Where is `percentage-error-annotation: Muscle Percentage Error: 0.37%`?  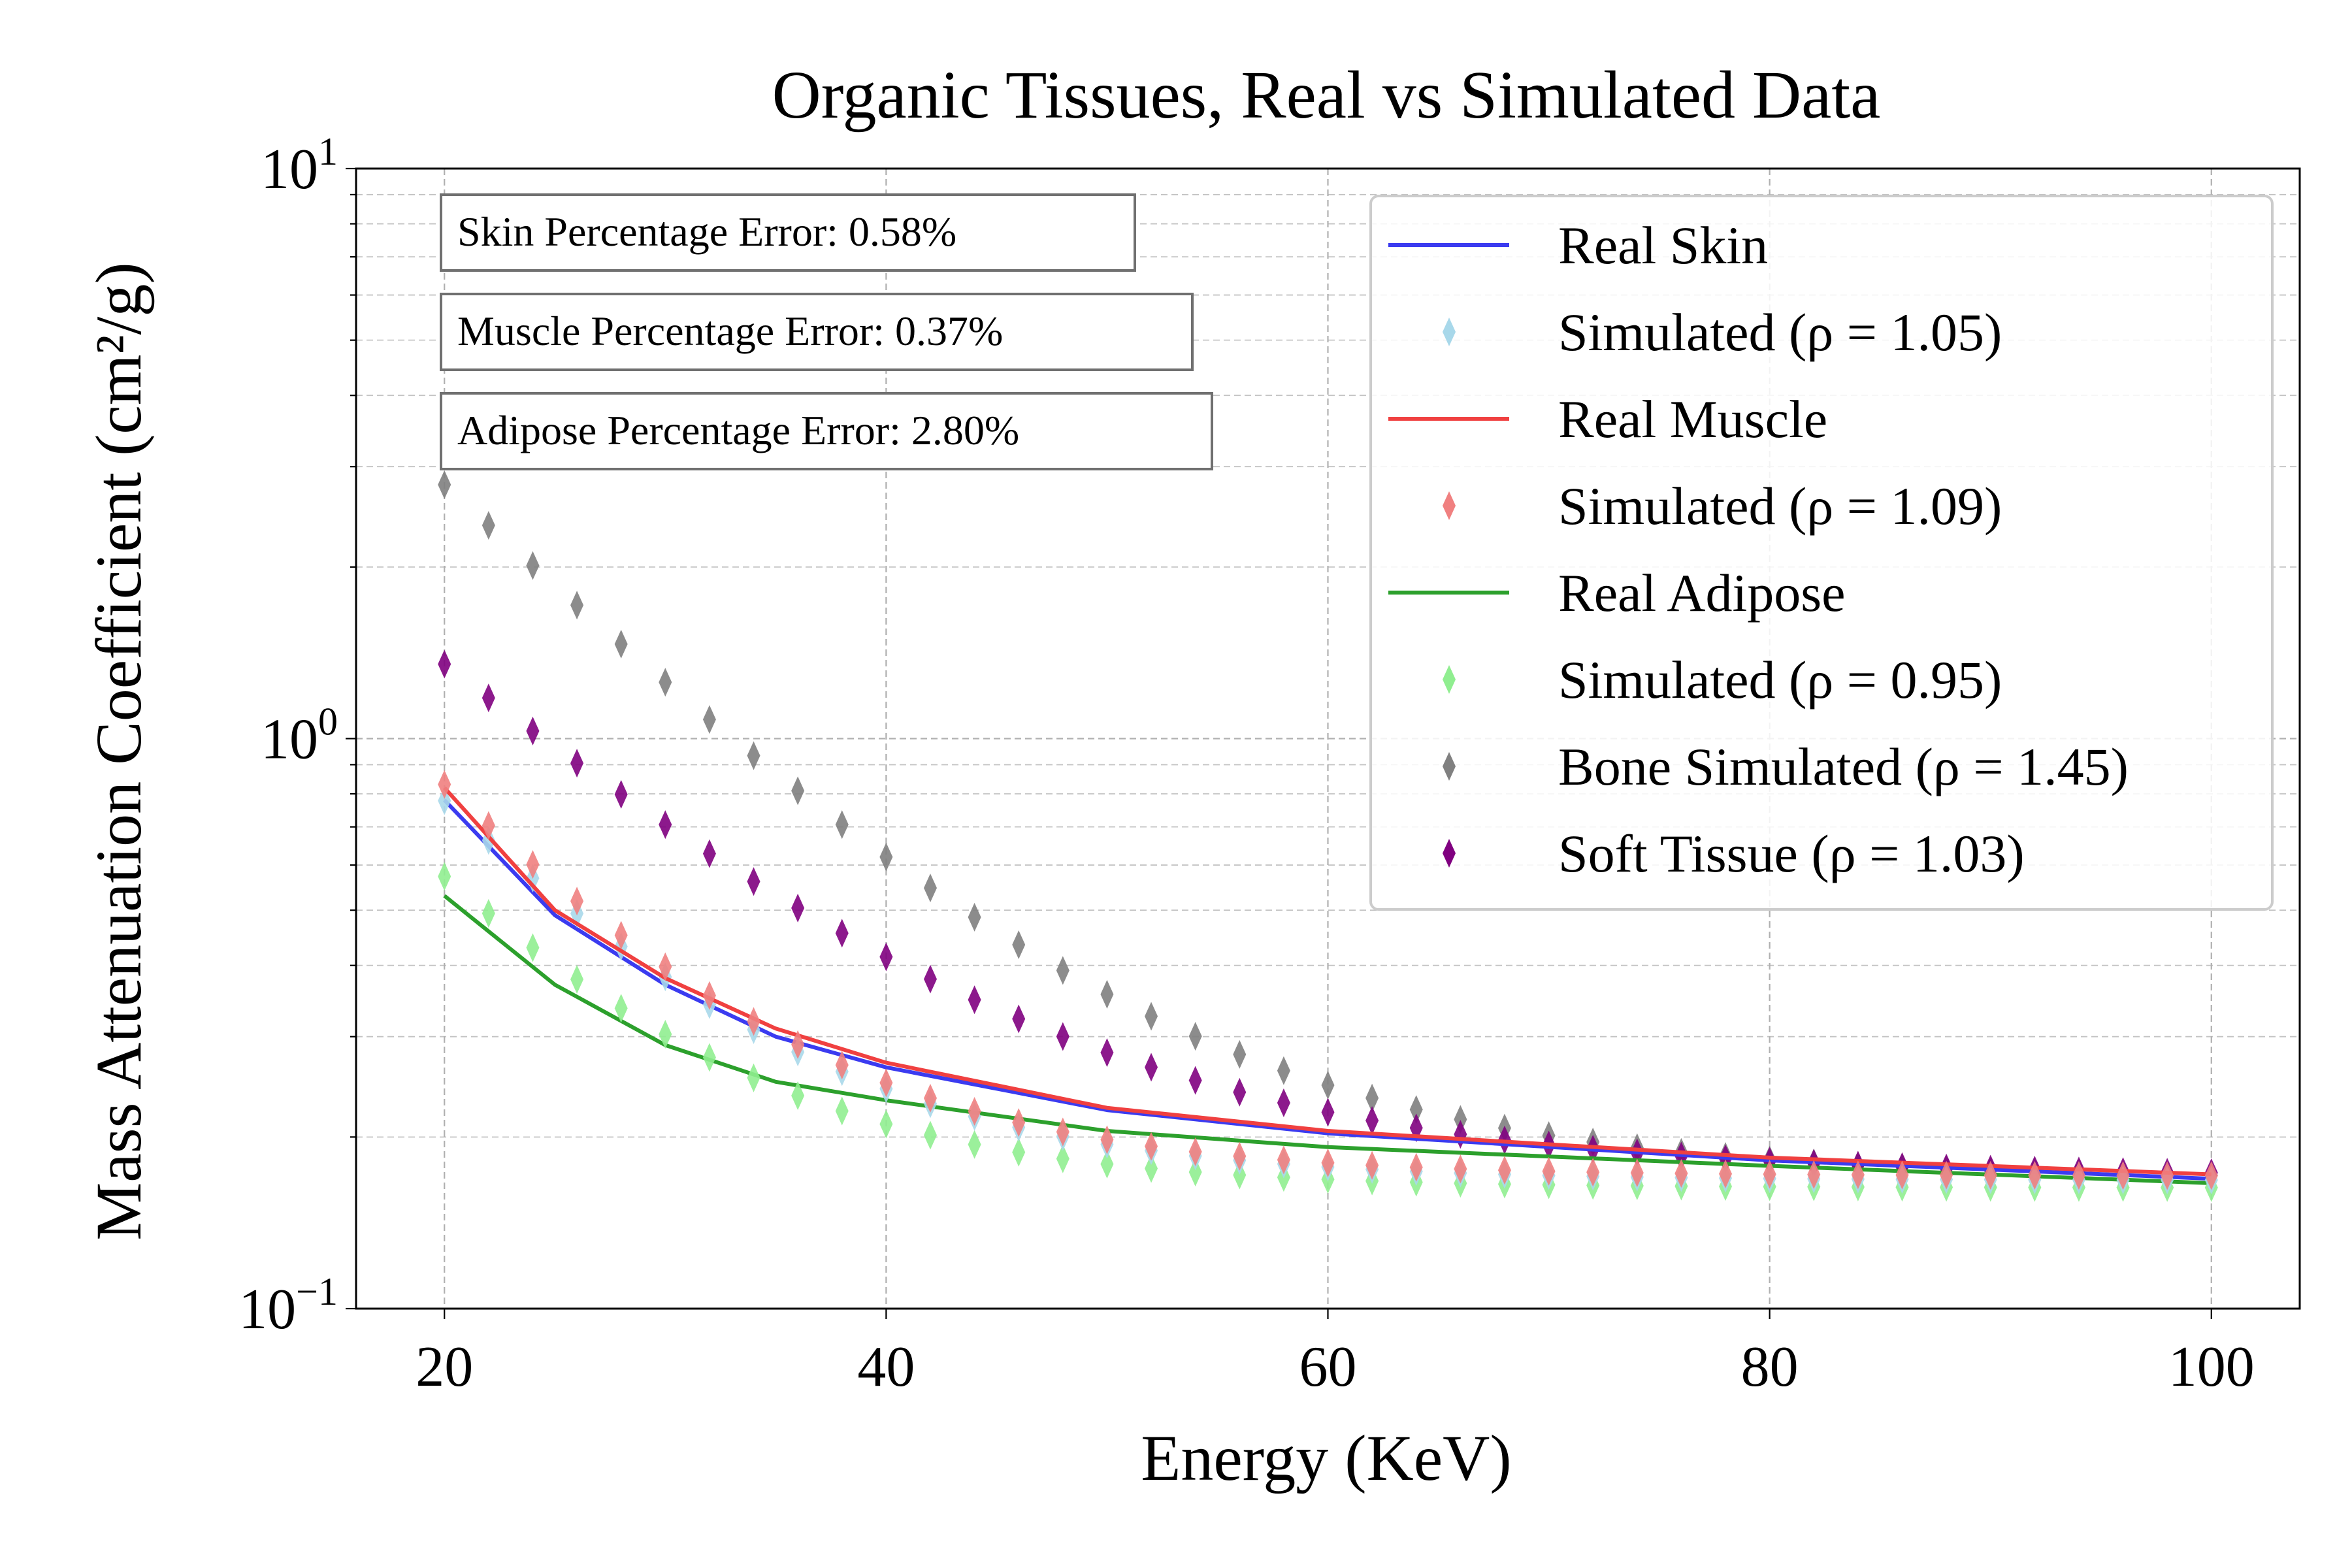 percentage-error-annotation: Muscle Percentage Error: 0.37% is located at coordinates (817, 332).